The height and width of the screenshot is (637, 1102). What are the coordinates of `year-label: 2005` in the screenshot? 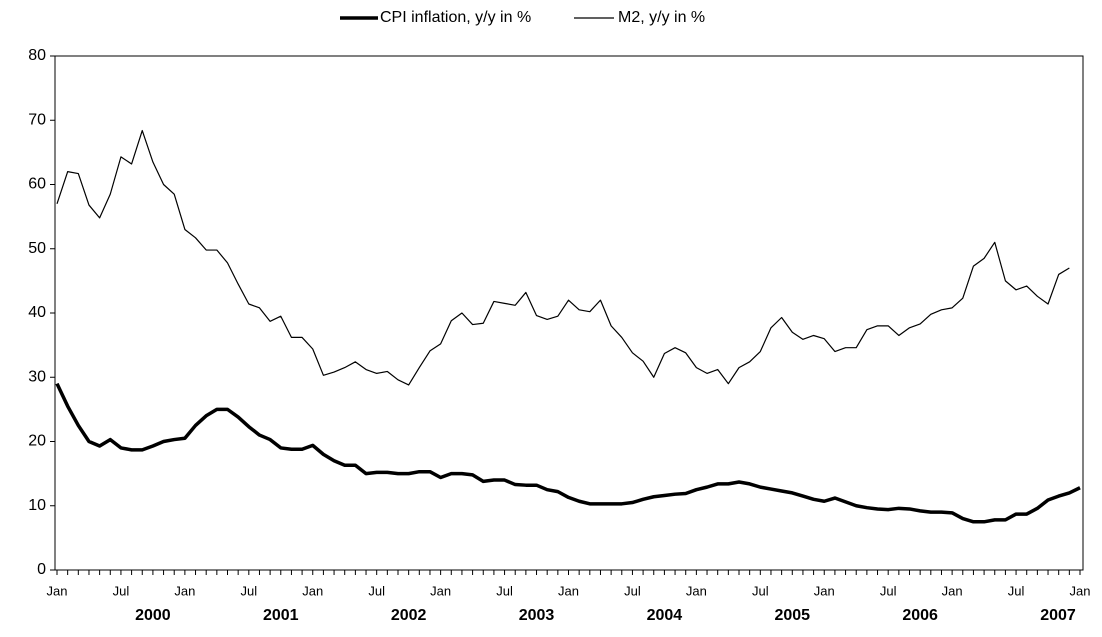 It's located at (792, 615).